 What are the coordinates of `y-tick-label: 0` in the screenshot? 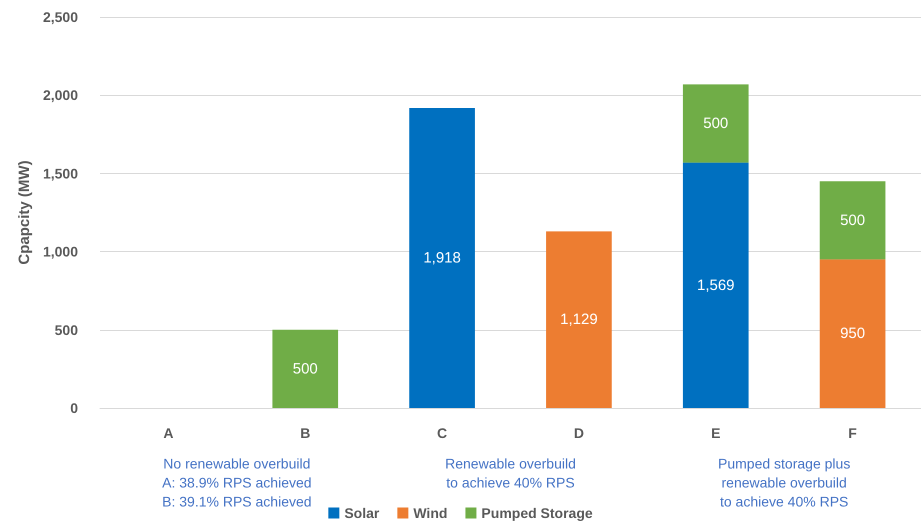 It's located at (74, 408).